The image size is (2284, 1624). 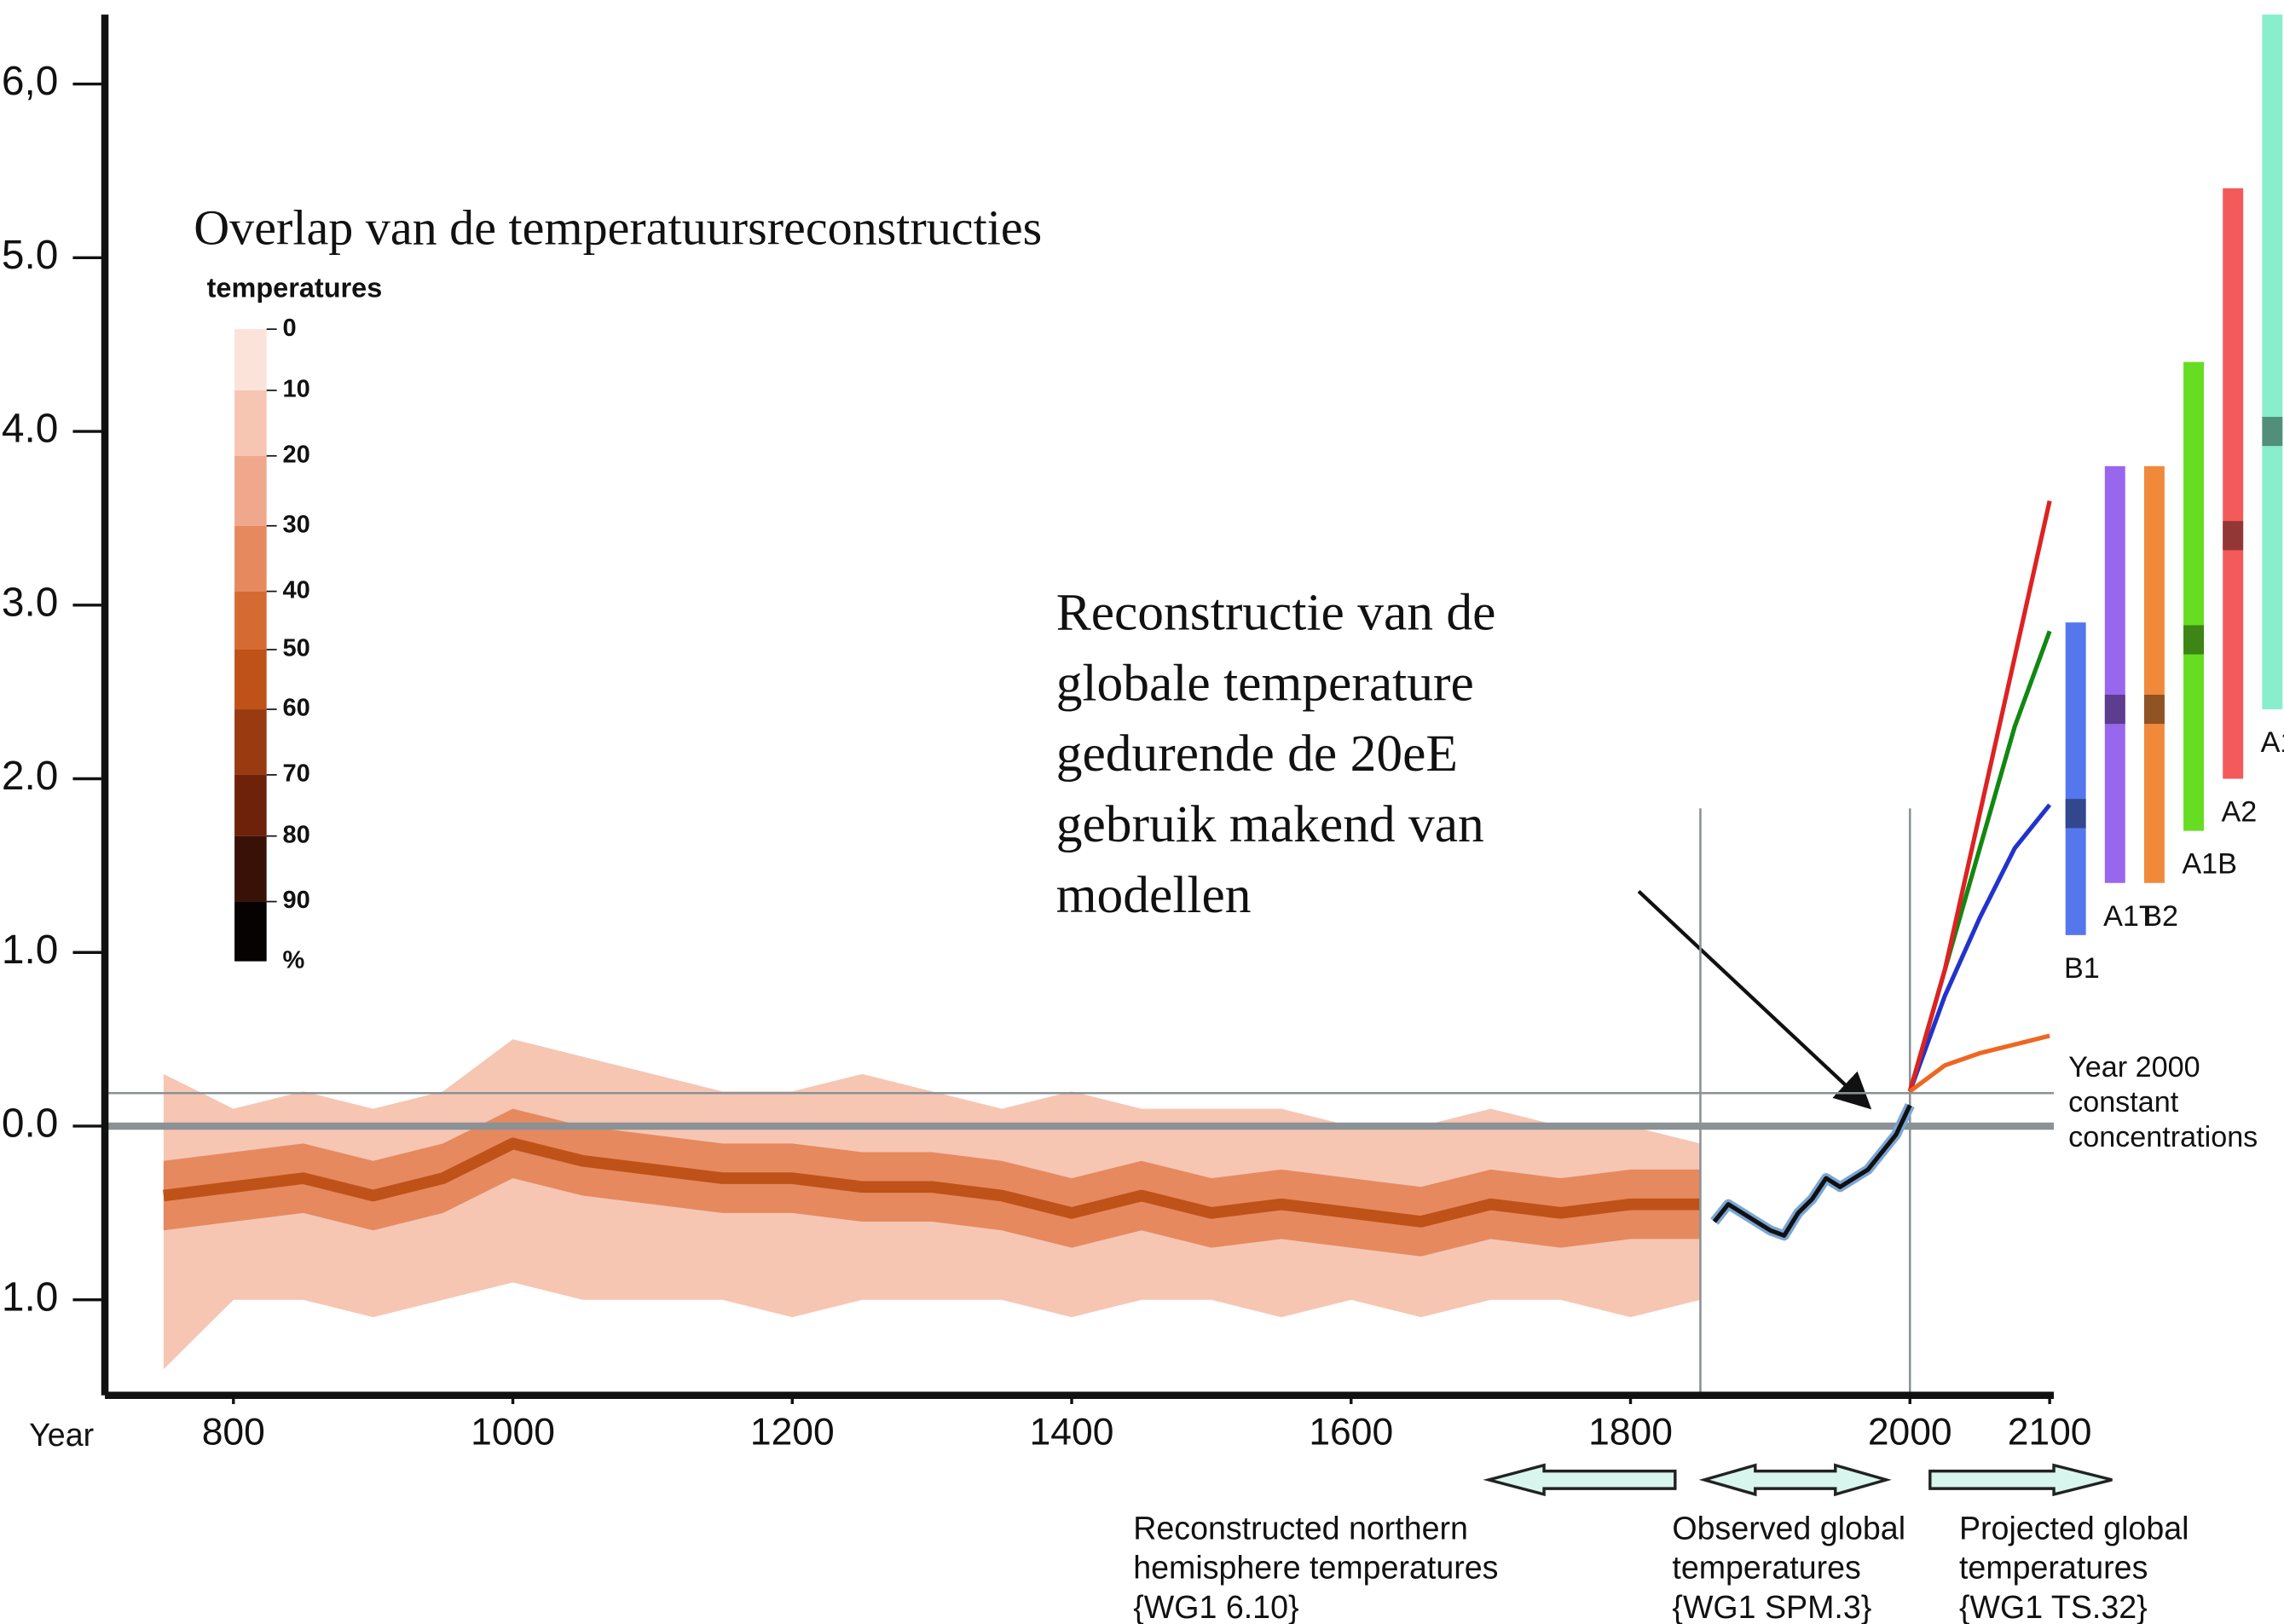 What do you see at coordinates (295, 774) in the screenshot?
I see `legend-label: 70` at bounding box center [295, 774].